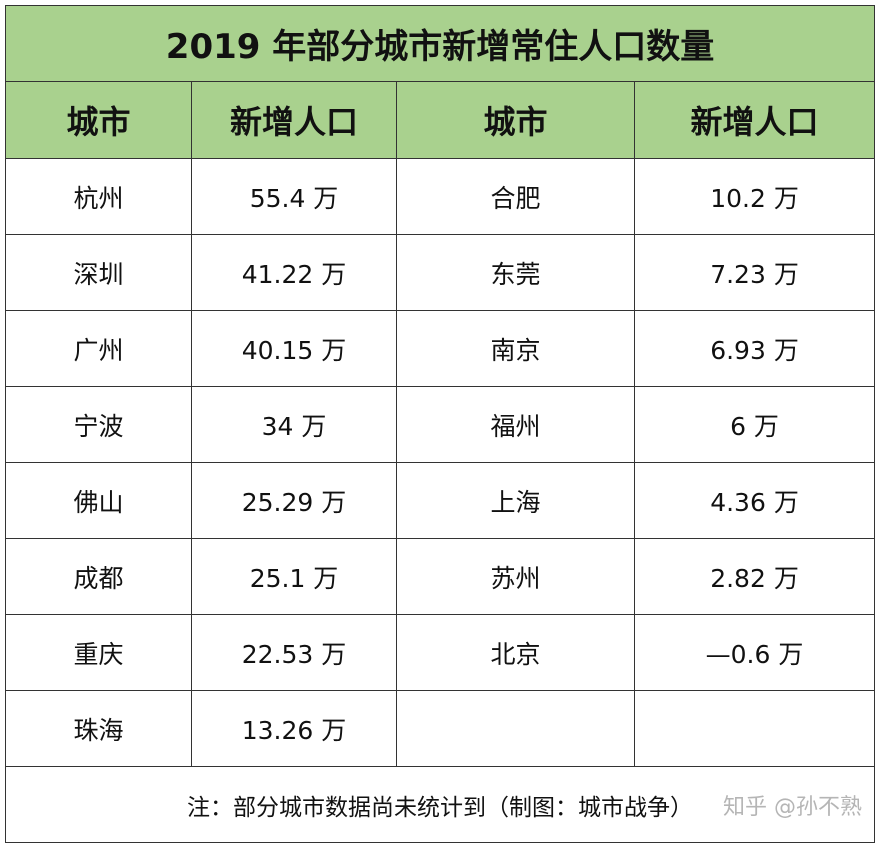  I want to click on city-cell: 南京, so click(515, 348).